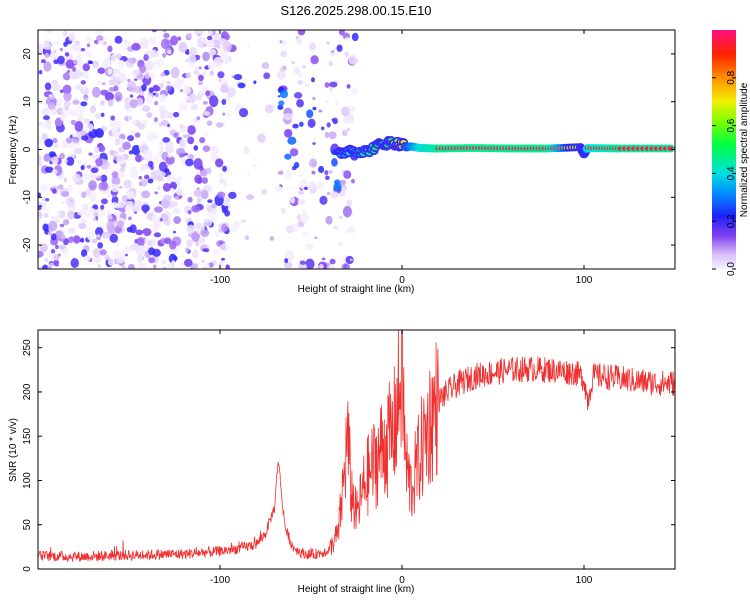 The height and width of the screenshot is (600, 750). I want to click on colorbar-tick-label: 0.0, so click(731, 269).